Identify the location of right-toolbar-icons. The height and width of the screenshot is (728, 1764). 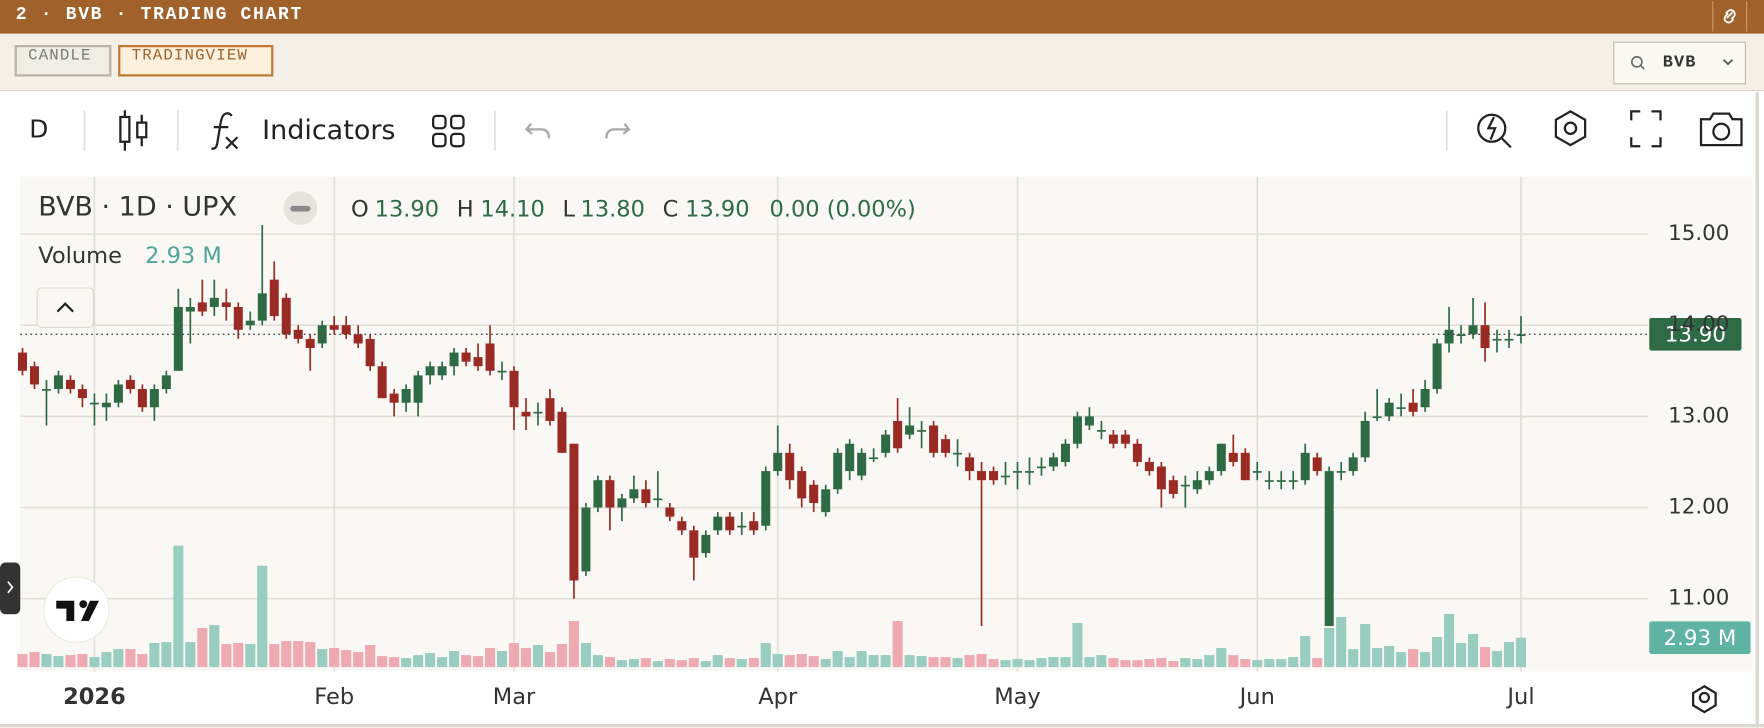
(1610, 129).